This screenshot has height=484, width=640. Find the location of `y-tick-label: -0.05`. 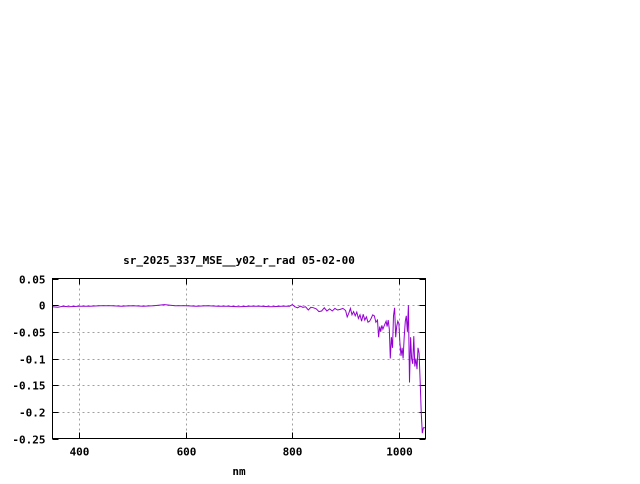

y-tick-label: -0.05 is located at coordinates (28, 333).